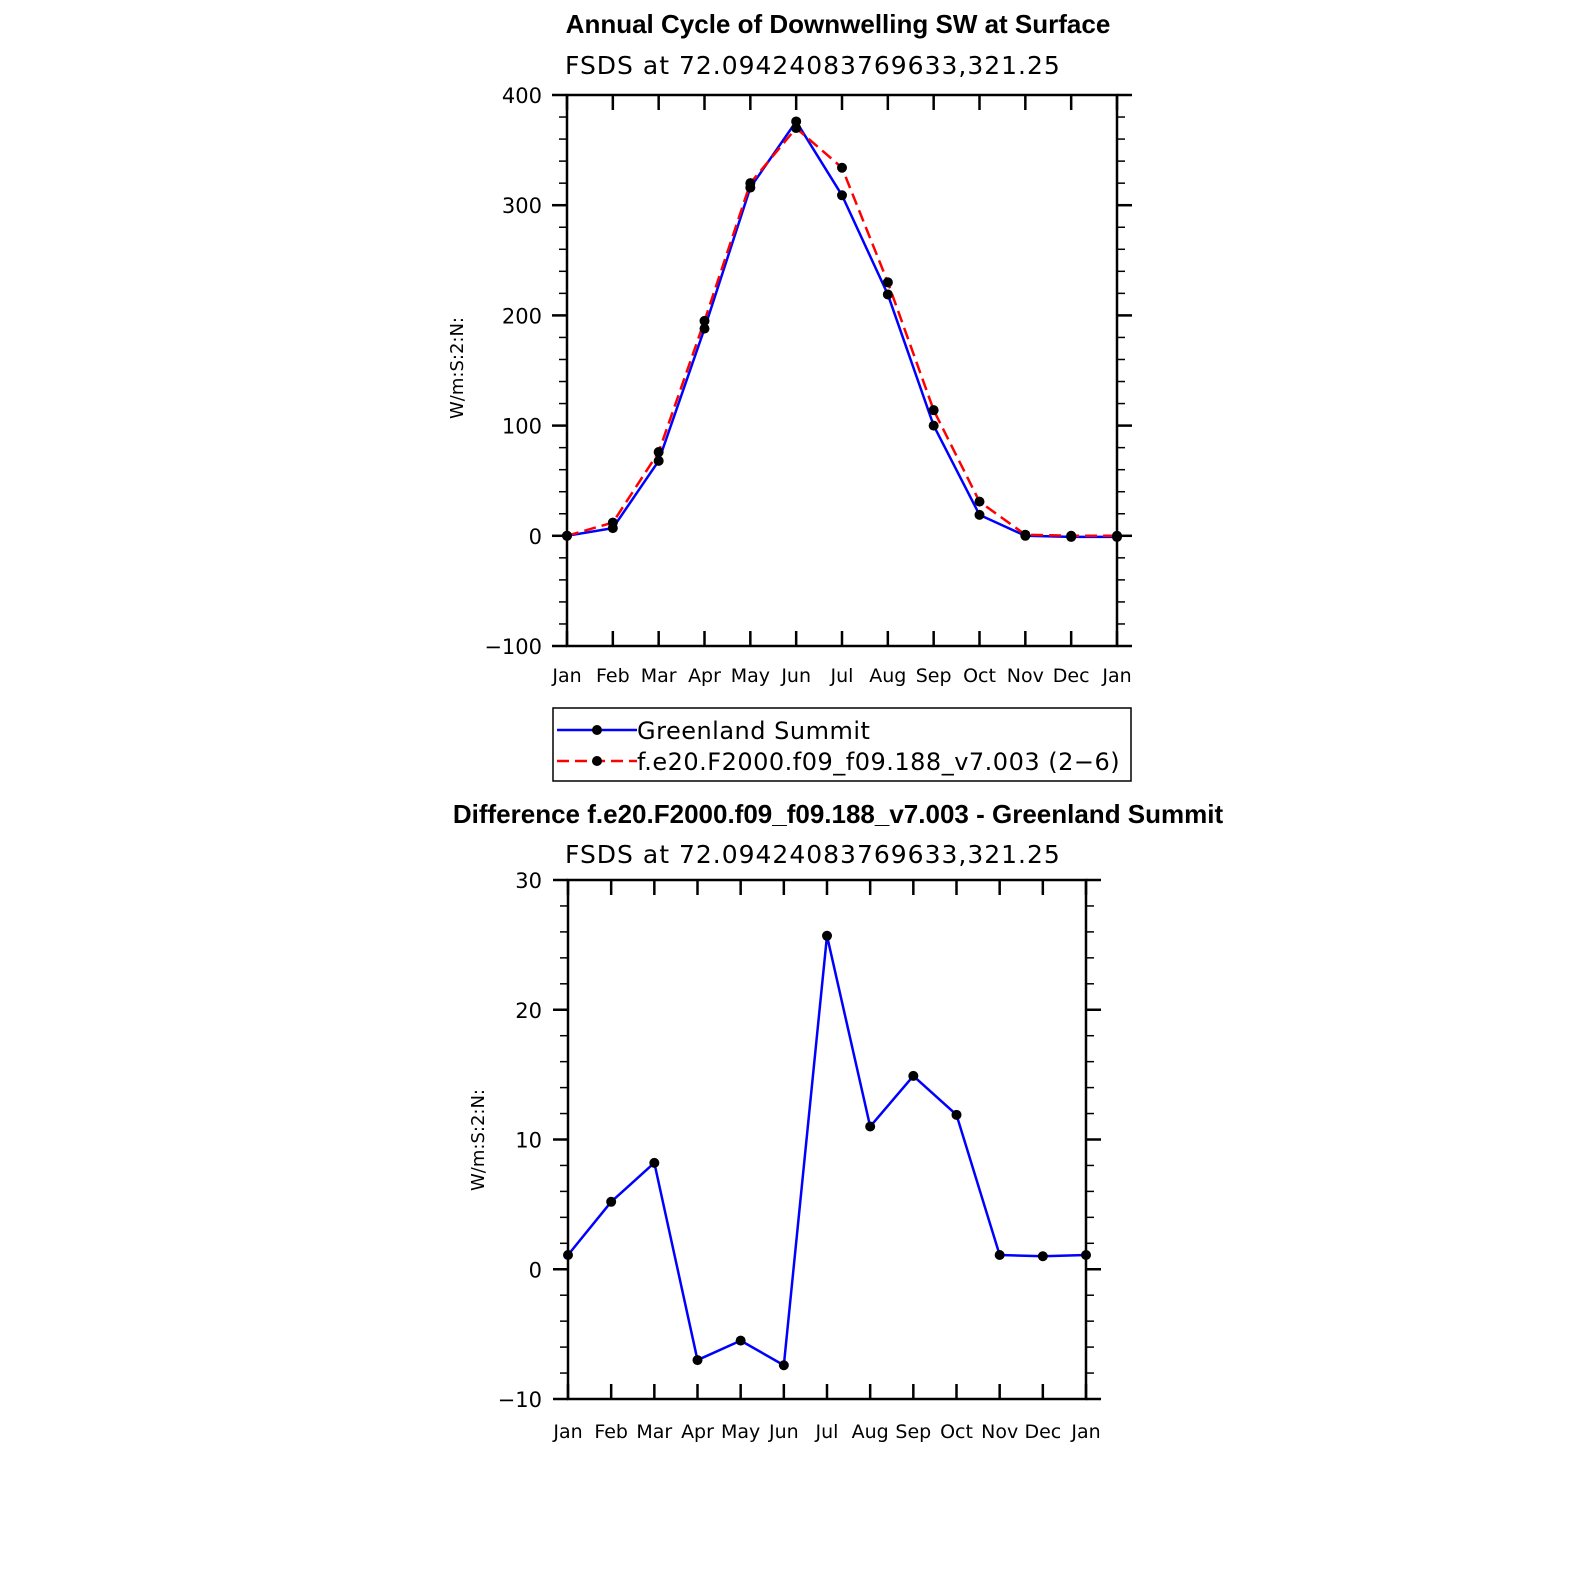 The image size is (1574, 1574). I want to click on legend-entry-greenland-summit: Greenland Summit, so click(713, 731).